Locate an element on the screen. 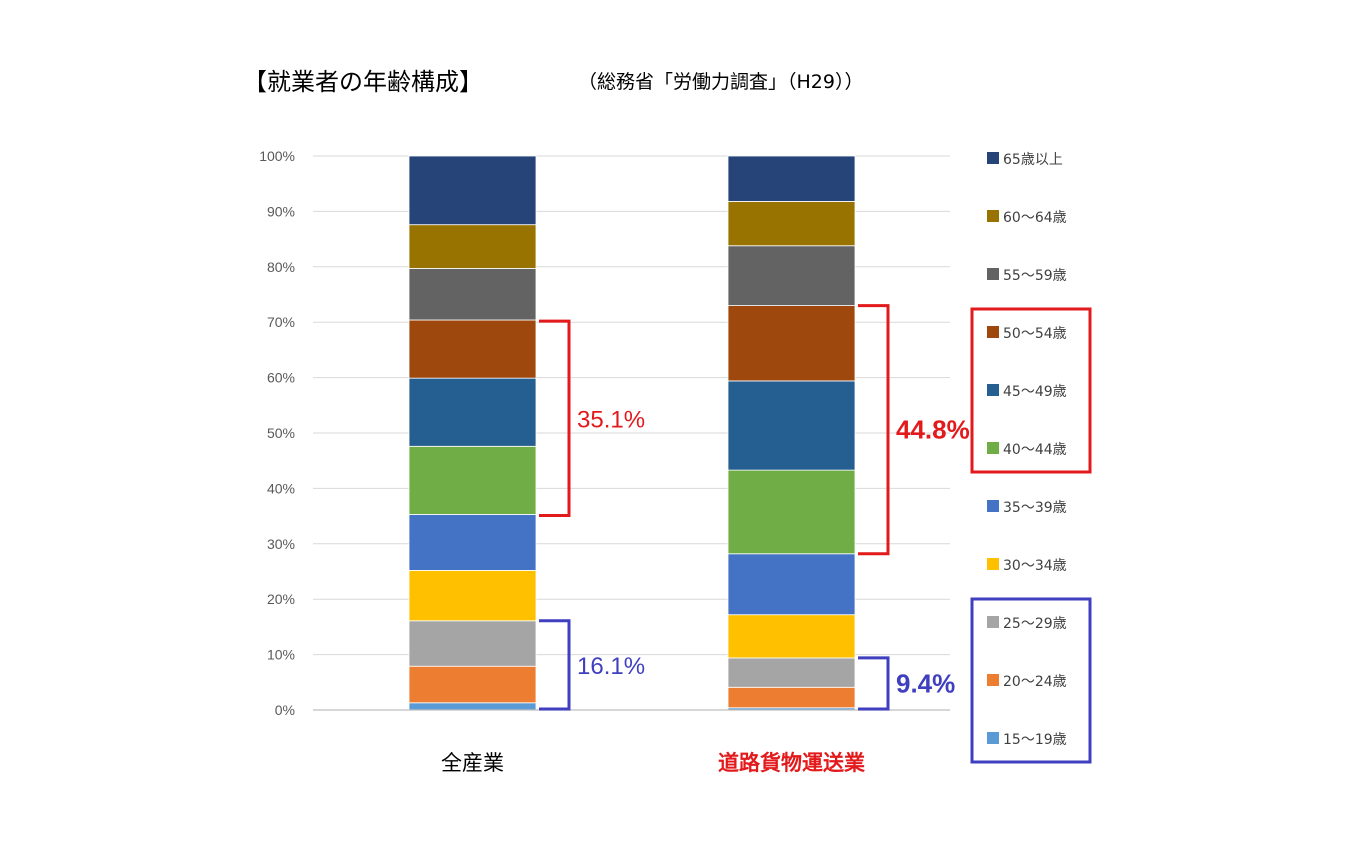 The width and height of the screenshot is (1350, 844). legend-item: 35〜39歳 is located at coordinates (1027, 508).